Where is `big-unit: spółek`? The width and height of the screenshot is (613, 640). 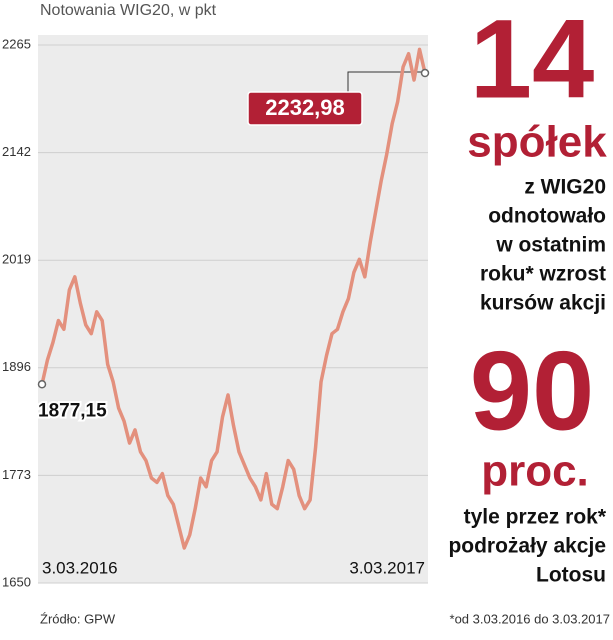
big-unit: spółek is located at coordinates (537, 142).